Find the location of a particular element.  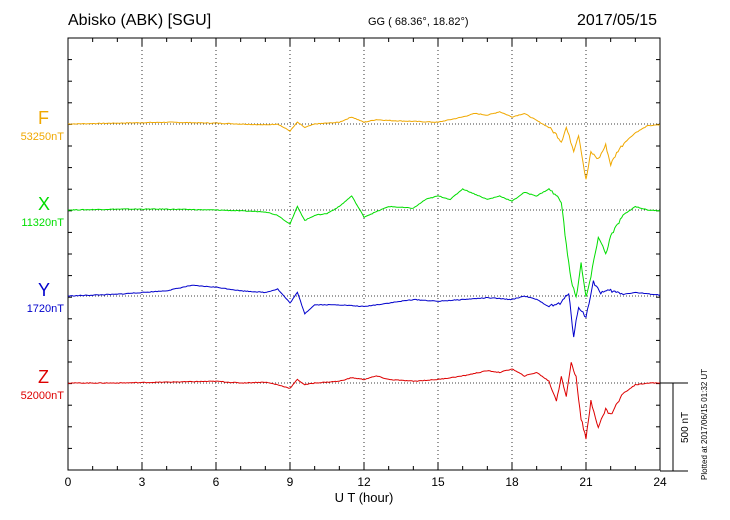

x-tick-label: 9 is located at coordinates (290, 482).